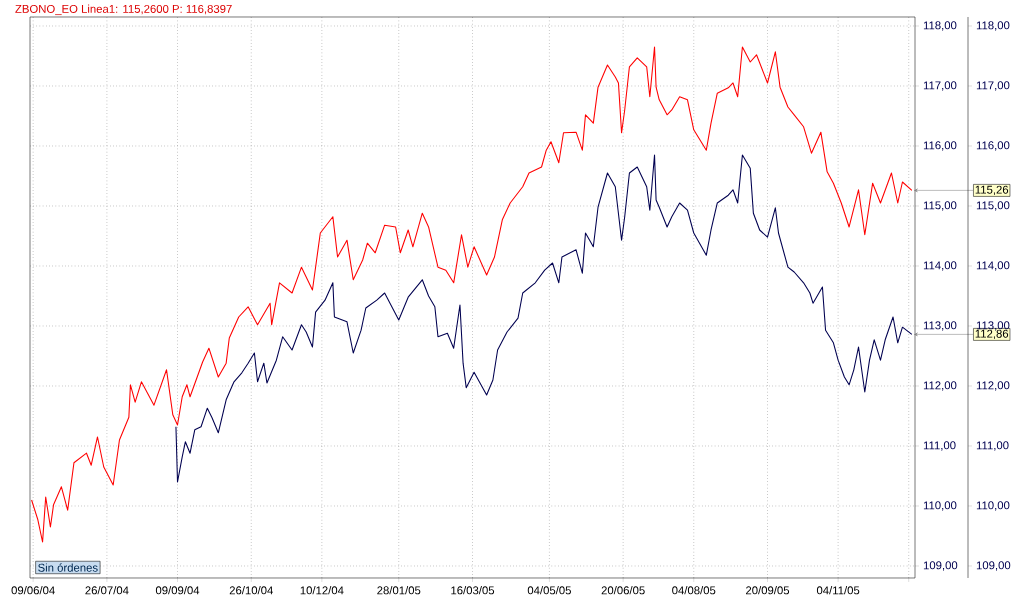  What do you see at coordinates (992, 446) in the screenshot?
I see `y2-tick-label: 111,00` at bounding box center [992, 446].